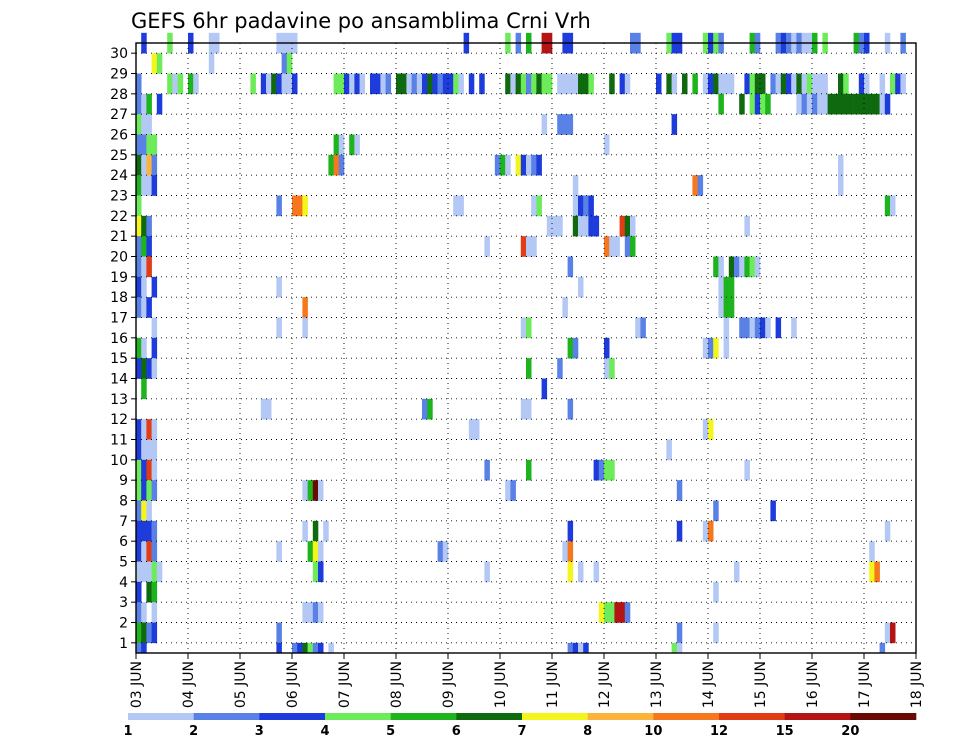 Image resolution: width=960 pixels, height=742 pixels. What do you see at coordinates (917, 684) in the screenshot?
I see `x-tick-label: 18 JUN` at bounding box center [917, 684].